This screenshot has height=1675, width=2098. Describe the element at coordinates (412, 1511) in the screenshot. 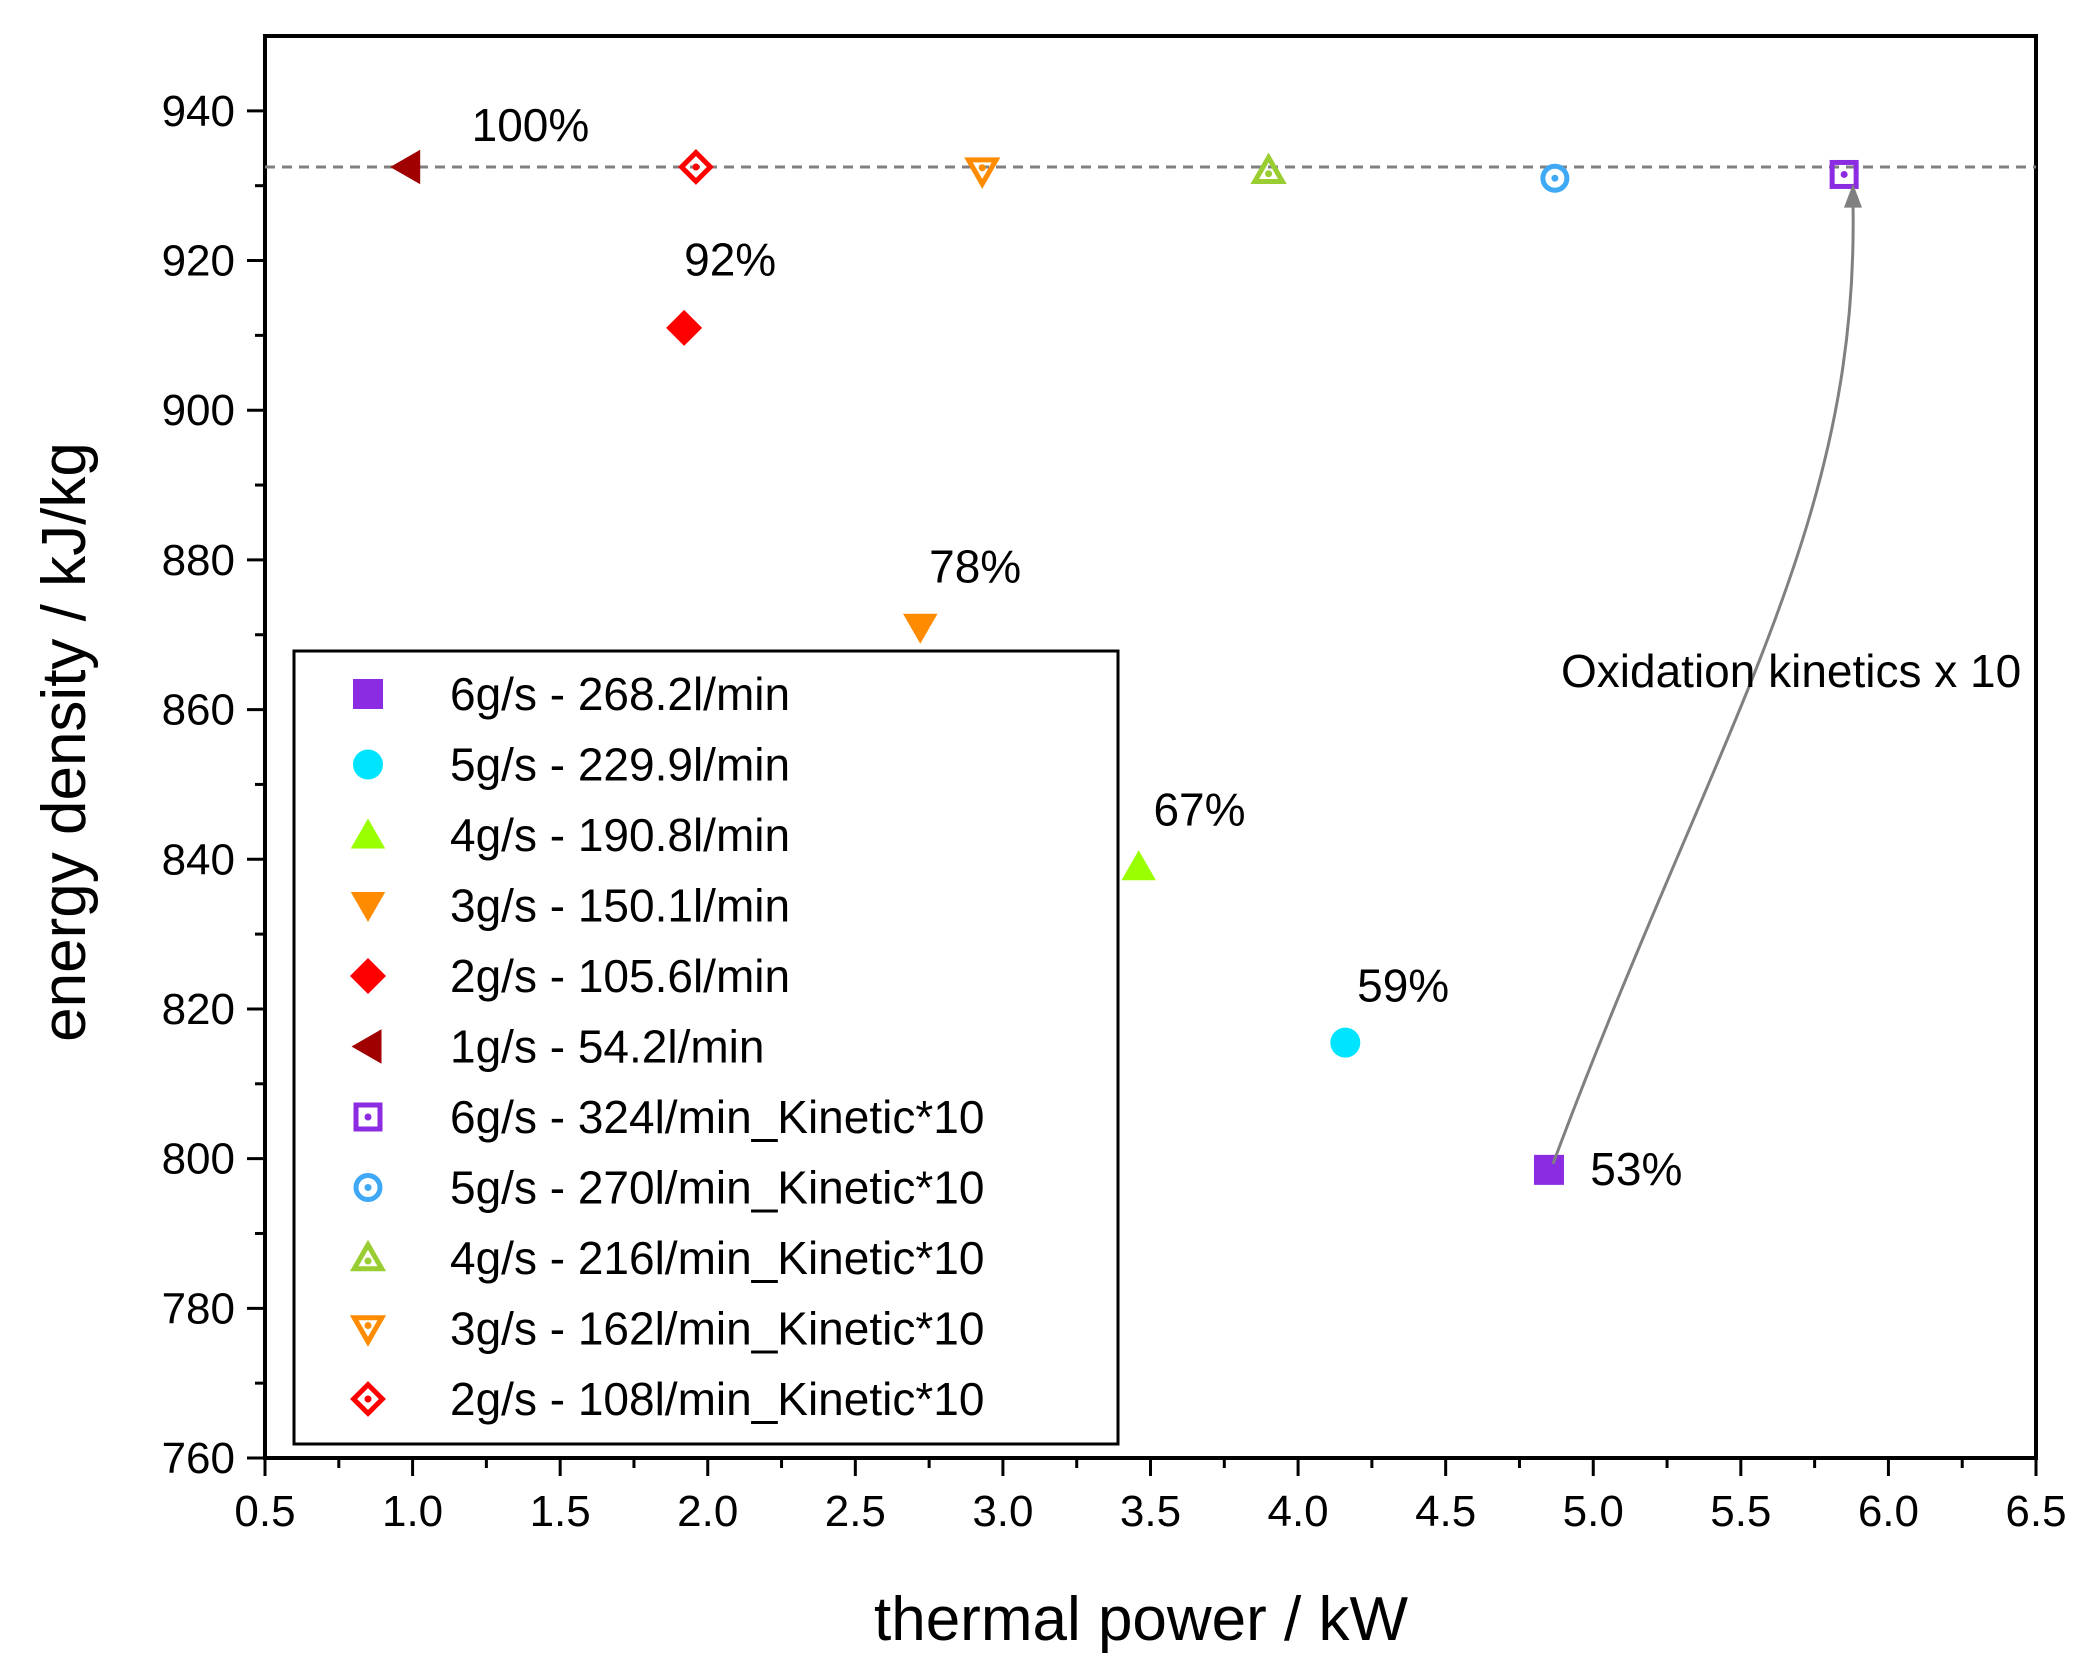

I see `x-tick-label: 1.0` at that location.